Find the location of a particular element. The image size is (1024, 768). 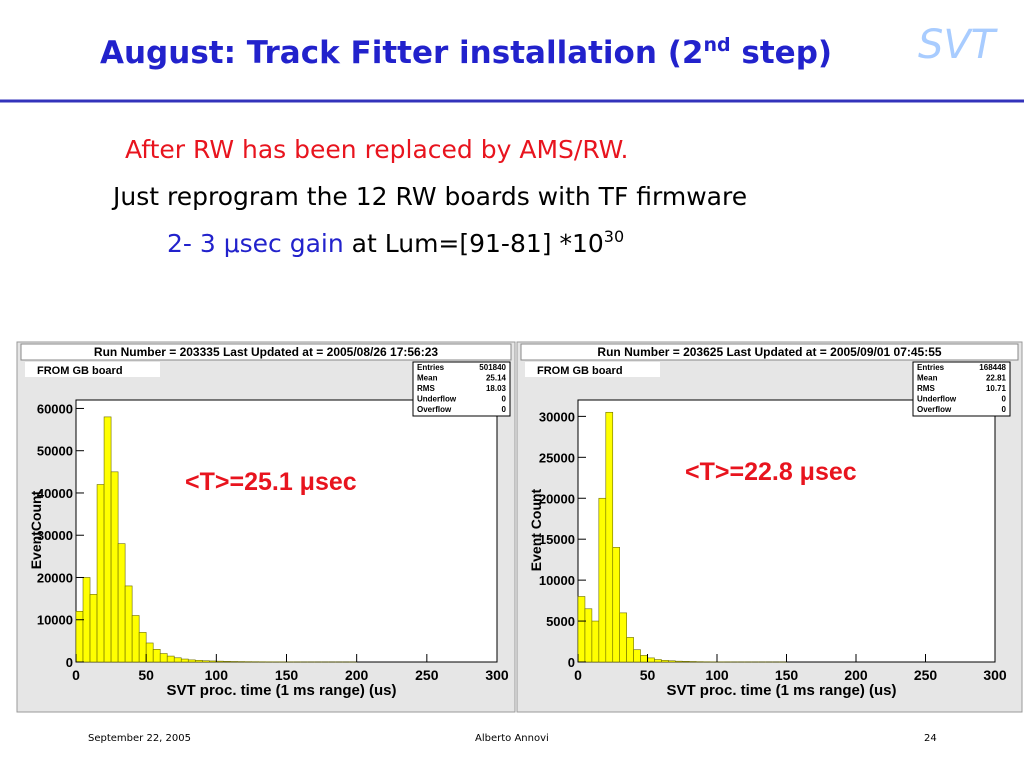

y-tick-label: 50000 is located at coordinates (55, 451).